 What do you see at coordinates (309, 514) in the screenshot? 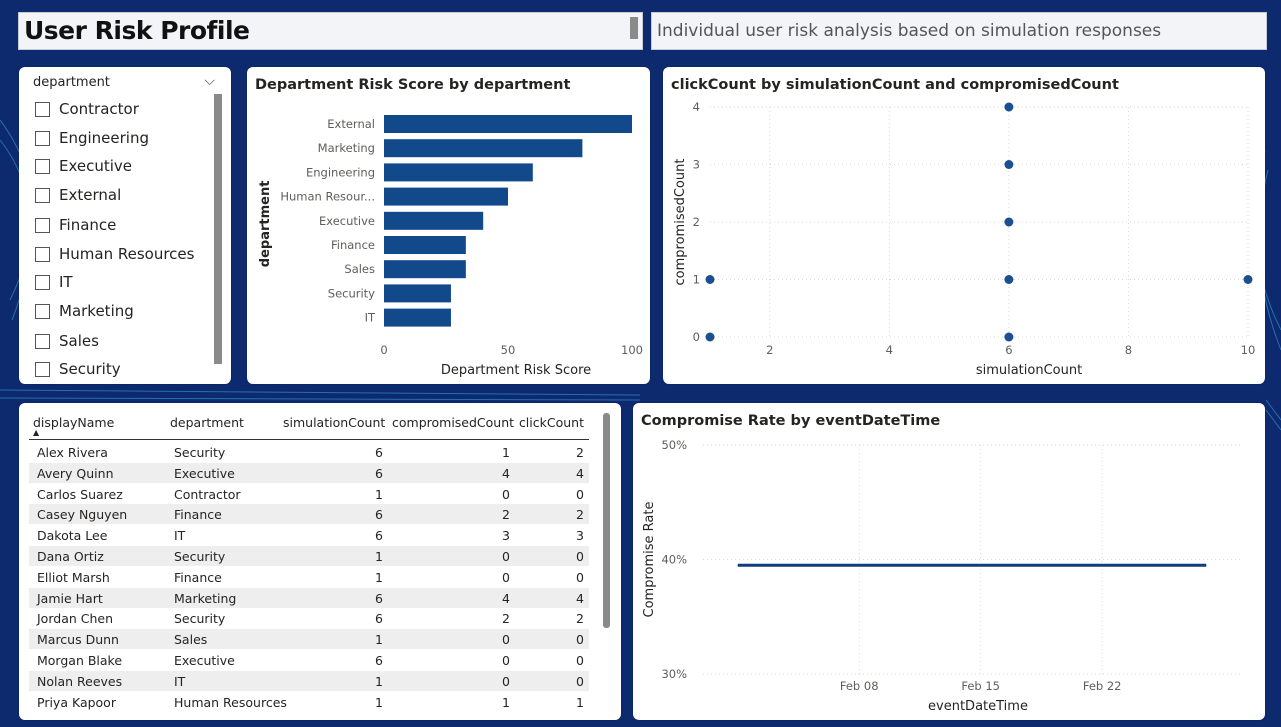
I see `table-row: Casey Nguyen Finance 6 2 2` at bounding box center [309, 514].